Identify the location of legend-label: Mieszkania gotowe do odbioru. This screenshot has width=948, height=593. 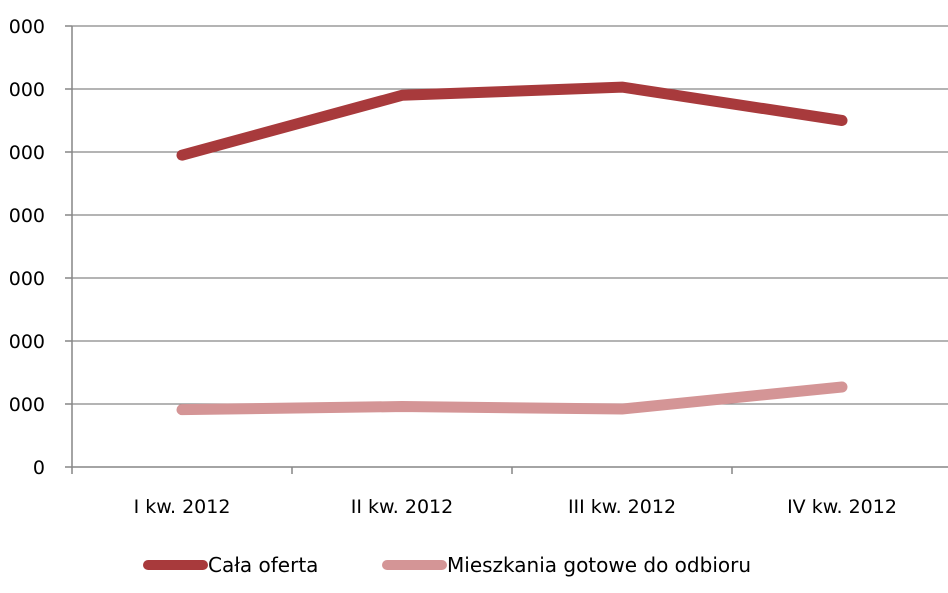
(599, 565).